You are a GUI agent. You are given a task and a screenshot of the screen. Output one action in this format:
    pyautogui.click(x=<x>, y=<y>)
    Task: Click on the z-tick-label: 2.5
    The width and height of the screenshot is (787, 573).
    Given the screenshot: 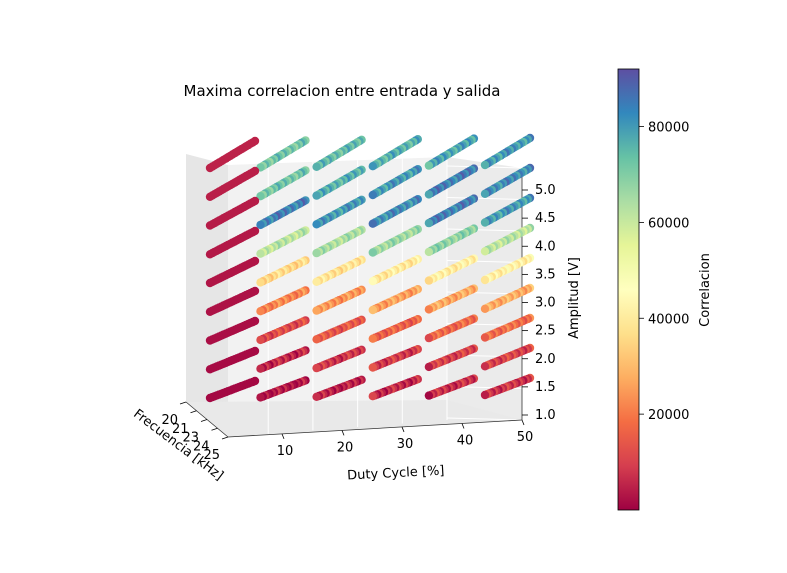 What is the action you would take?
    pyautogui.click(x=545, y=331)
    